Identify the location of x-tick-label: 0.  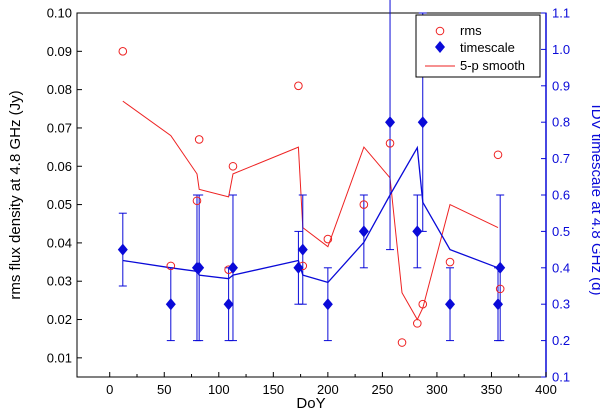
(109, 389).